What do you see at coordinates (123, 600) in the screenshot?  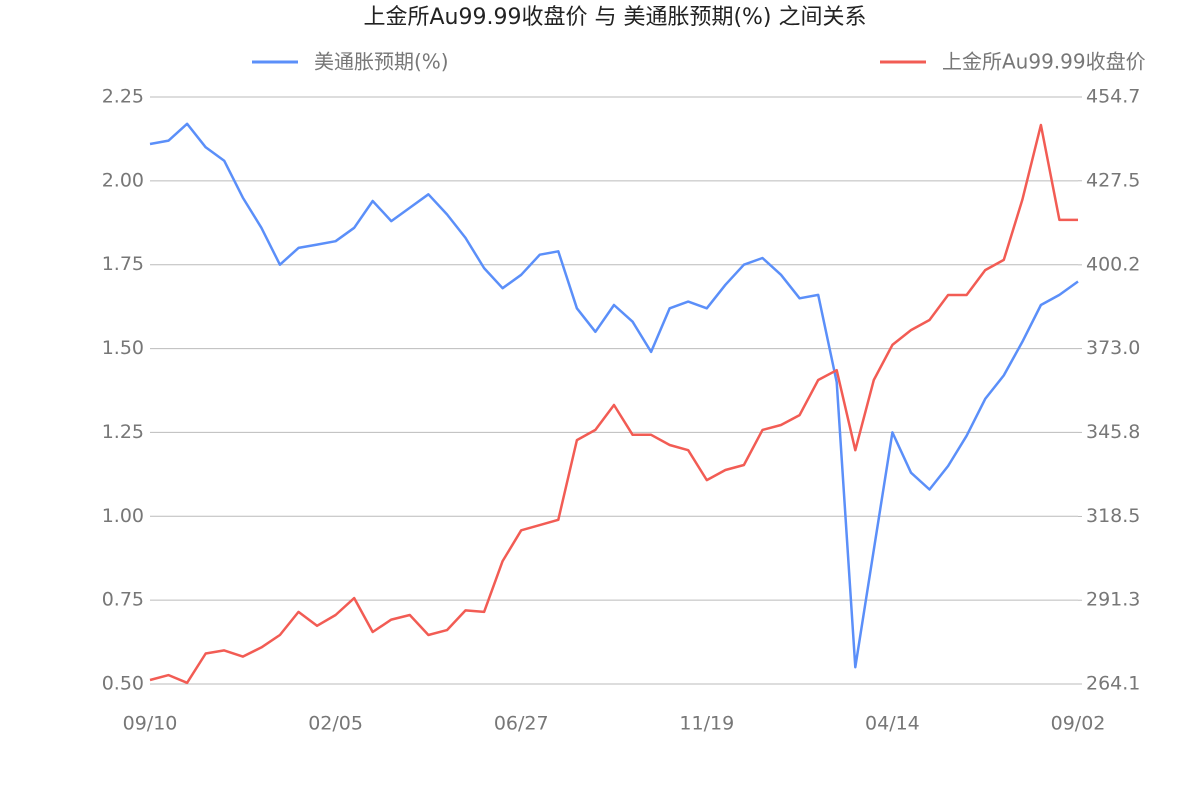 I see `y-tick-label: 0.75` at bounding box center [123, 600].